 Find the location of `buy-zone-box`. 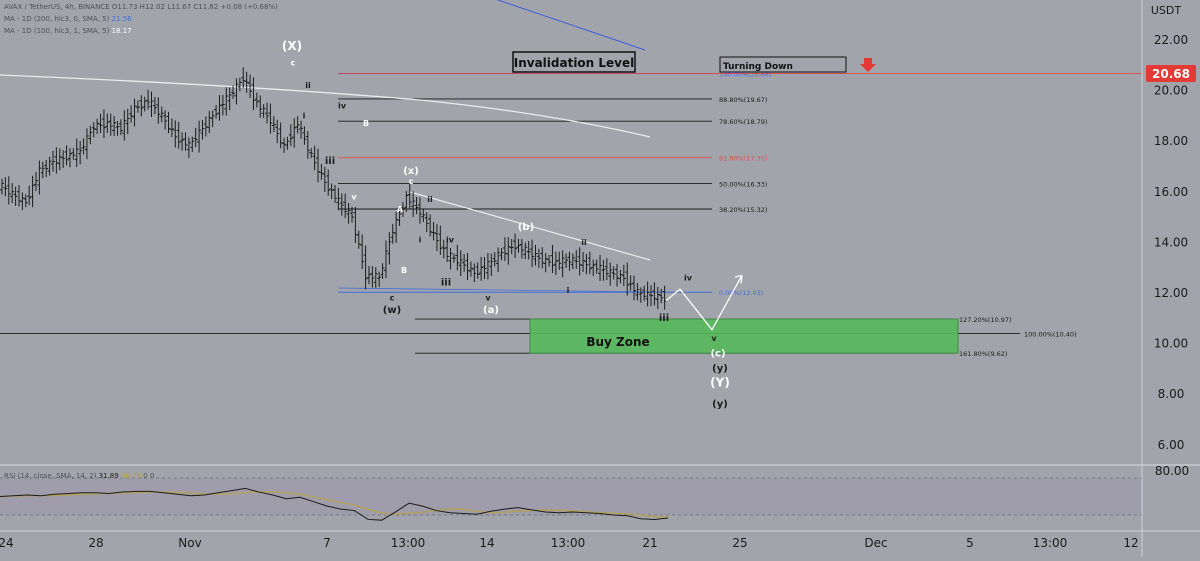

buy-zone-box is located at coordinates (744, 336).